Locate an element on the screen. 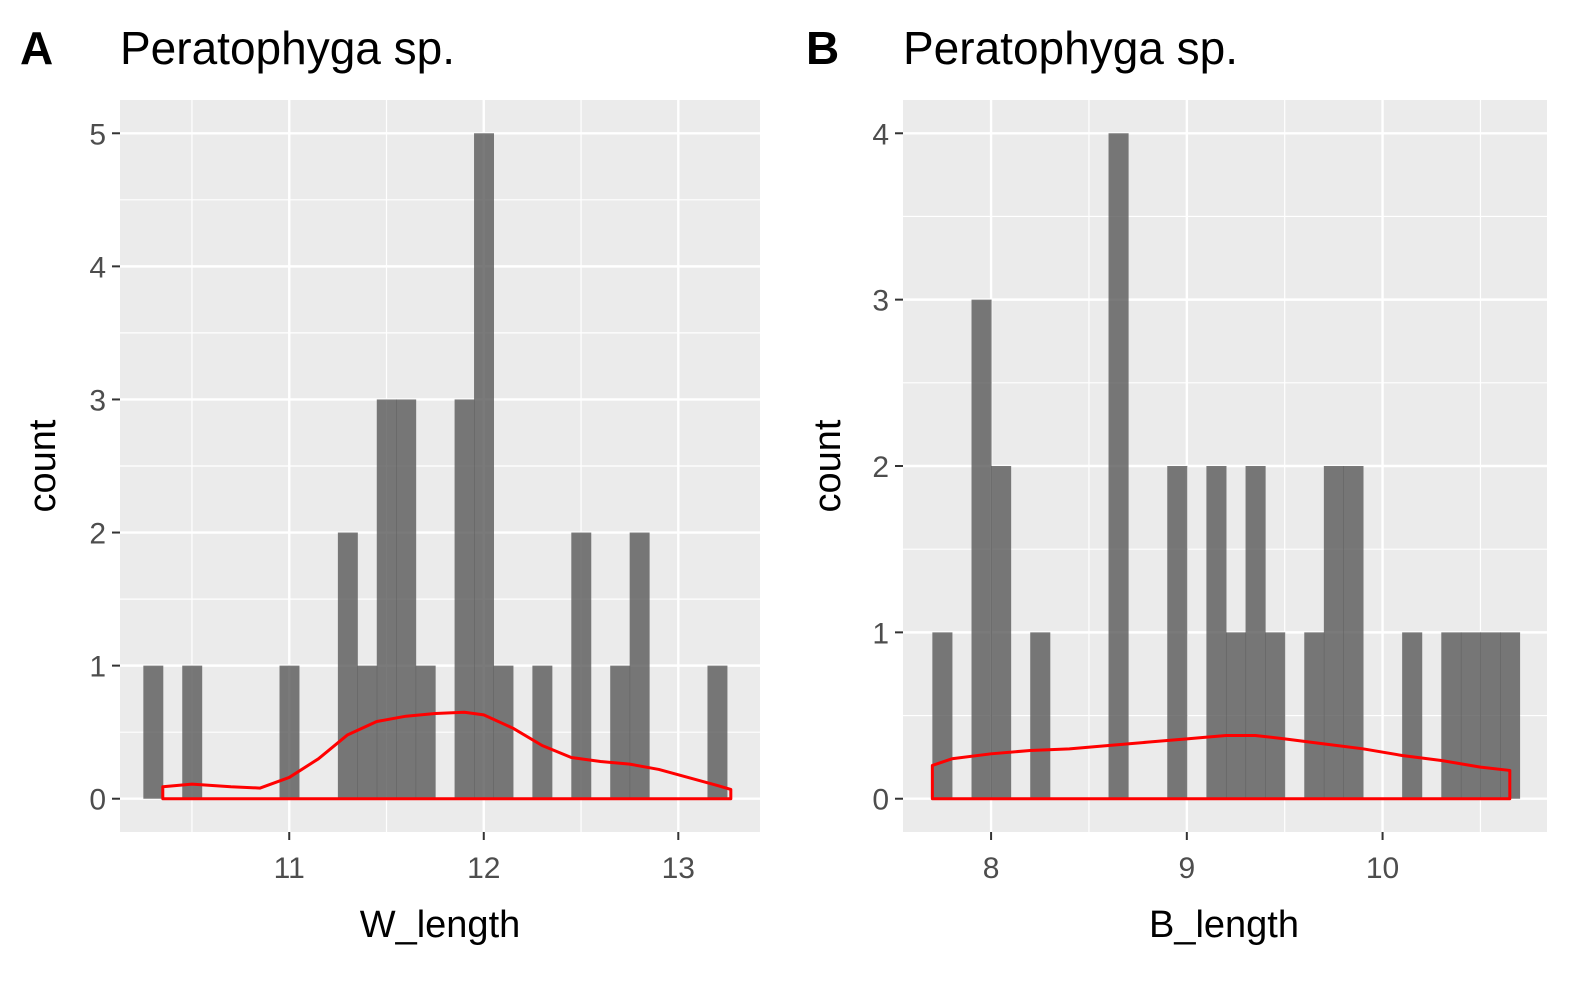  x-tick-label: 13 is located at coordinates (678, 868).